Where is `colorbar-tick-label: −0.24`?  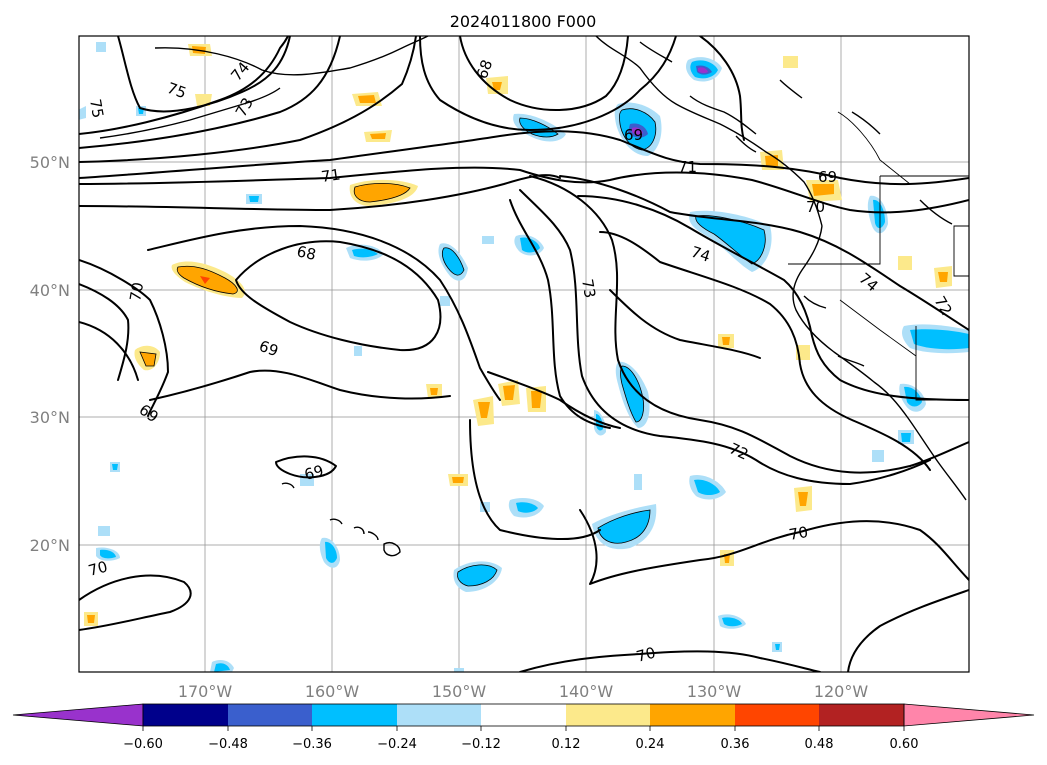 colorbar-tick-label: −0.24 is located at coordinates (397, 744).